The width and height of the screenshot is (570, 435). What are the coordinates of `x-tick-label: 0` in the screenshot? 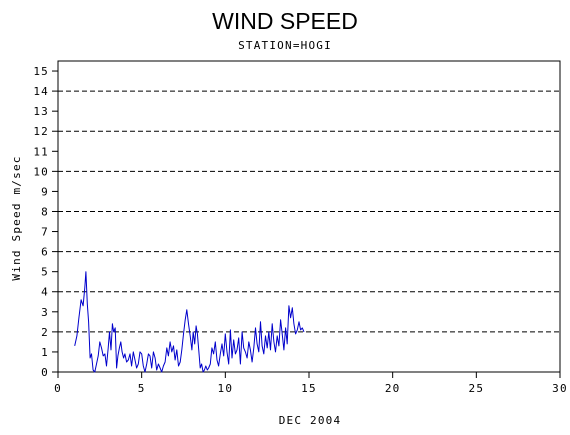 It's located at (58, 388).